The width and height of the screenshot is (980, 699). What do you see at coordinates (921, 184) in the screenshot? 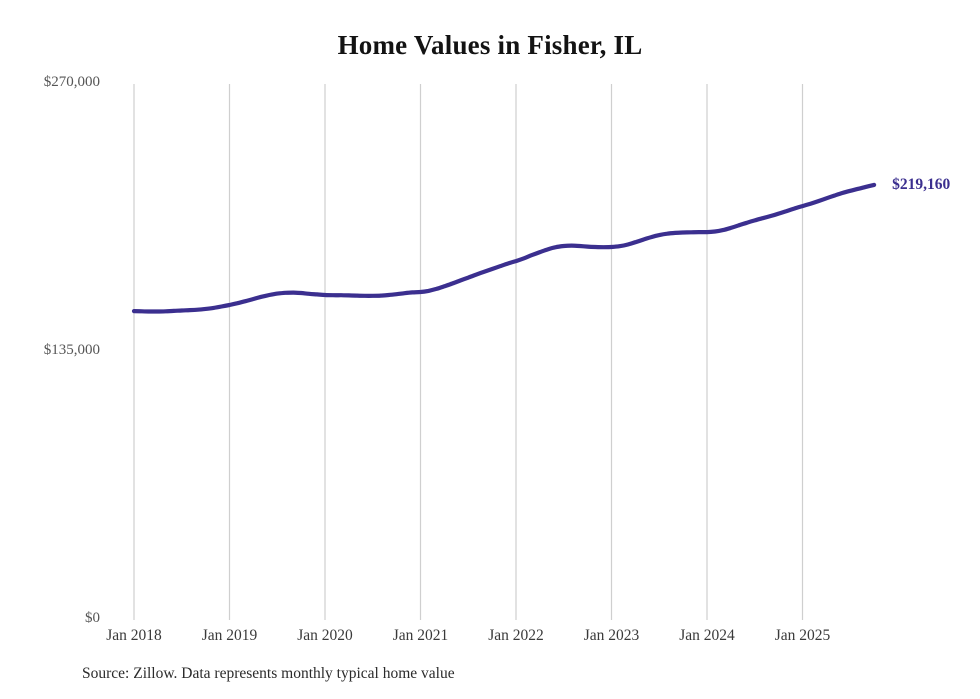
I see `end-value-callout: $219,160` at bounding box center [921, 184].